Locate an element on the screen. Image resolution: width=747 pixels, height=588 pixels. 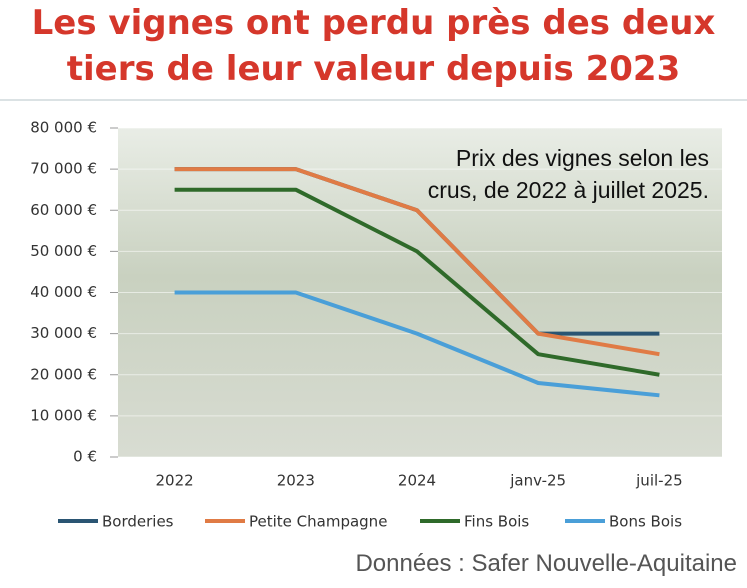
x-tick-label: juil-25 is located at coordinates (659, 481).